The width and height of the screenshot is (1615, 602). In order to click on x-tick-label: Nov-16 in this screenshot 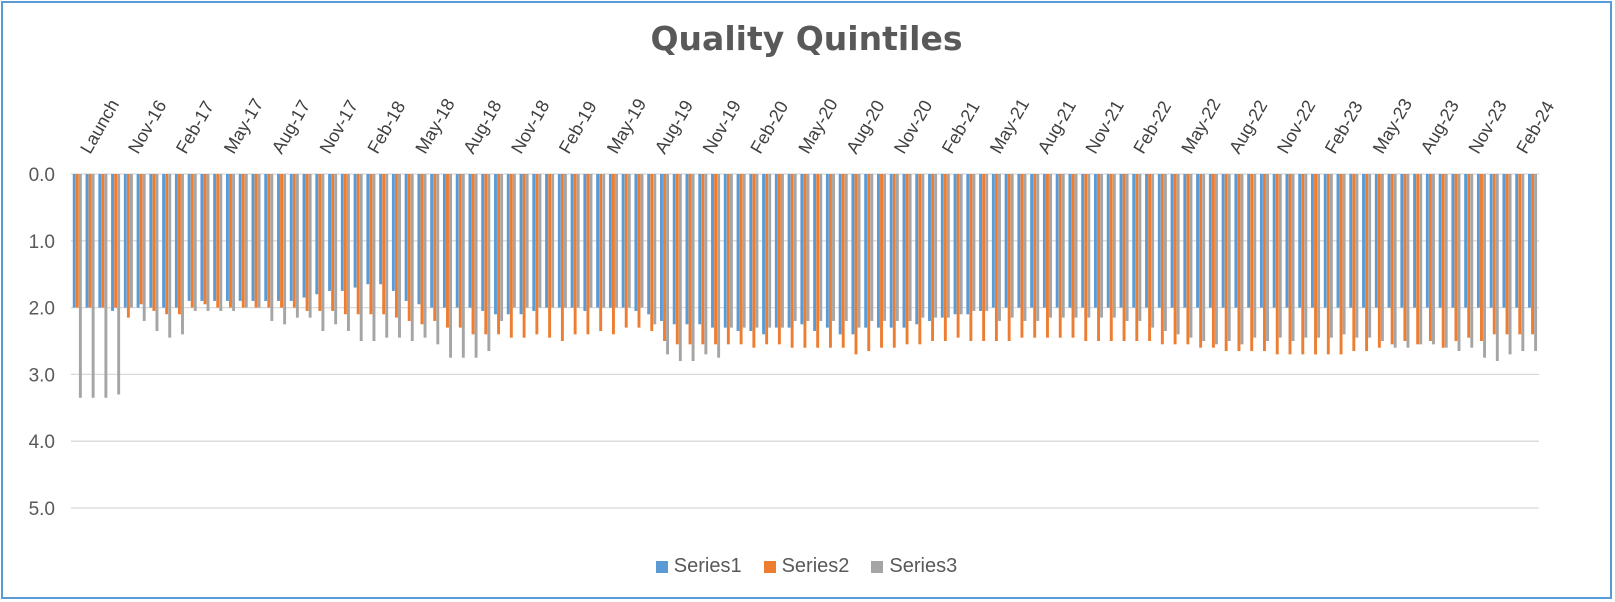, I will do `click(147, 127)`.